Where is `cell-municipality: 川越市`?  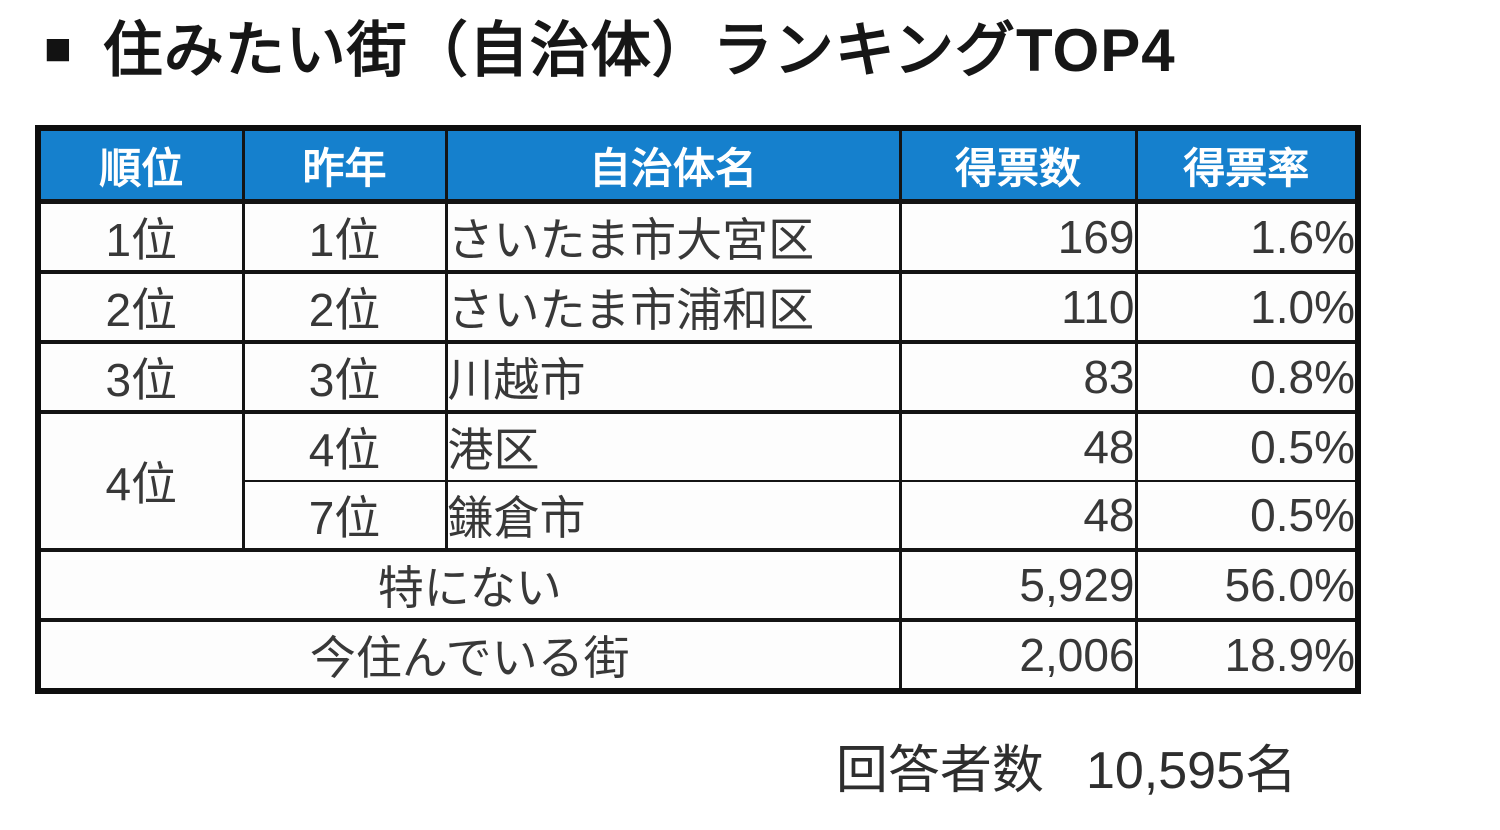 cell-municipality: 川越市 is located at coordinates (673, 377).